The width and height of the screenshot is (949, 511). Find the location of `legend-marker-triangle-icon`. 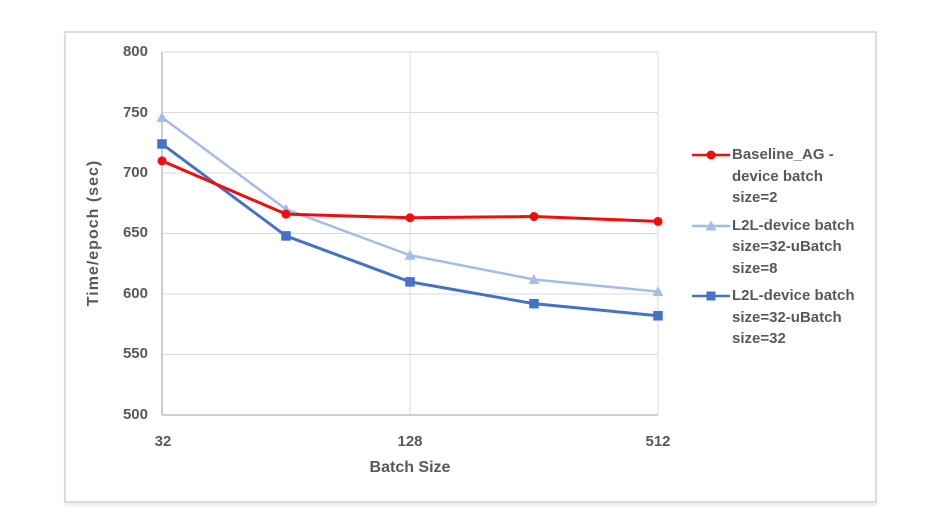

legend-marker-triangle-icon is located at coordinates (711, 225).